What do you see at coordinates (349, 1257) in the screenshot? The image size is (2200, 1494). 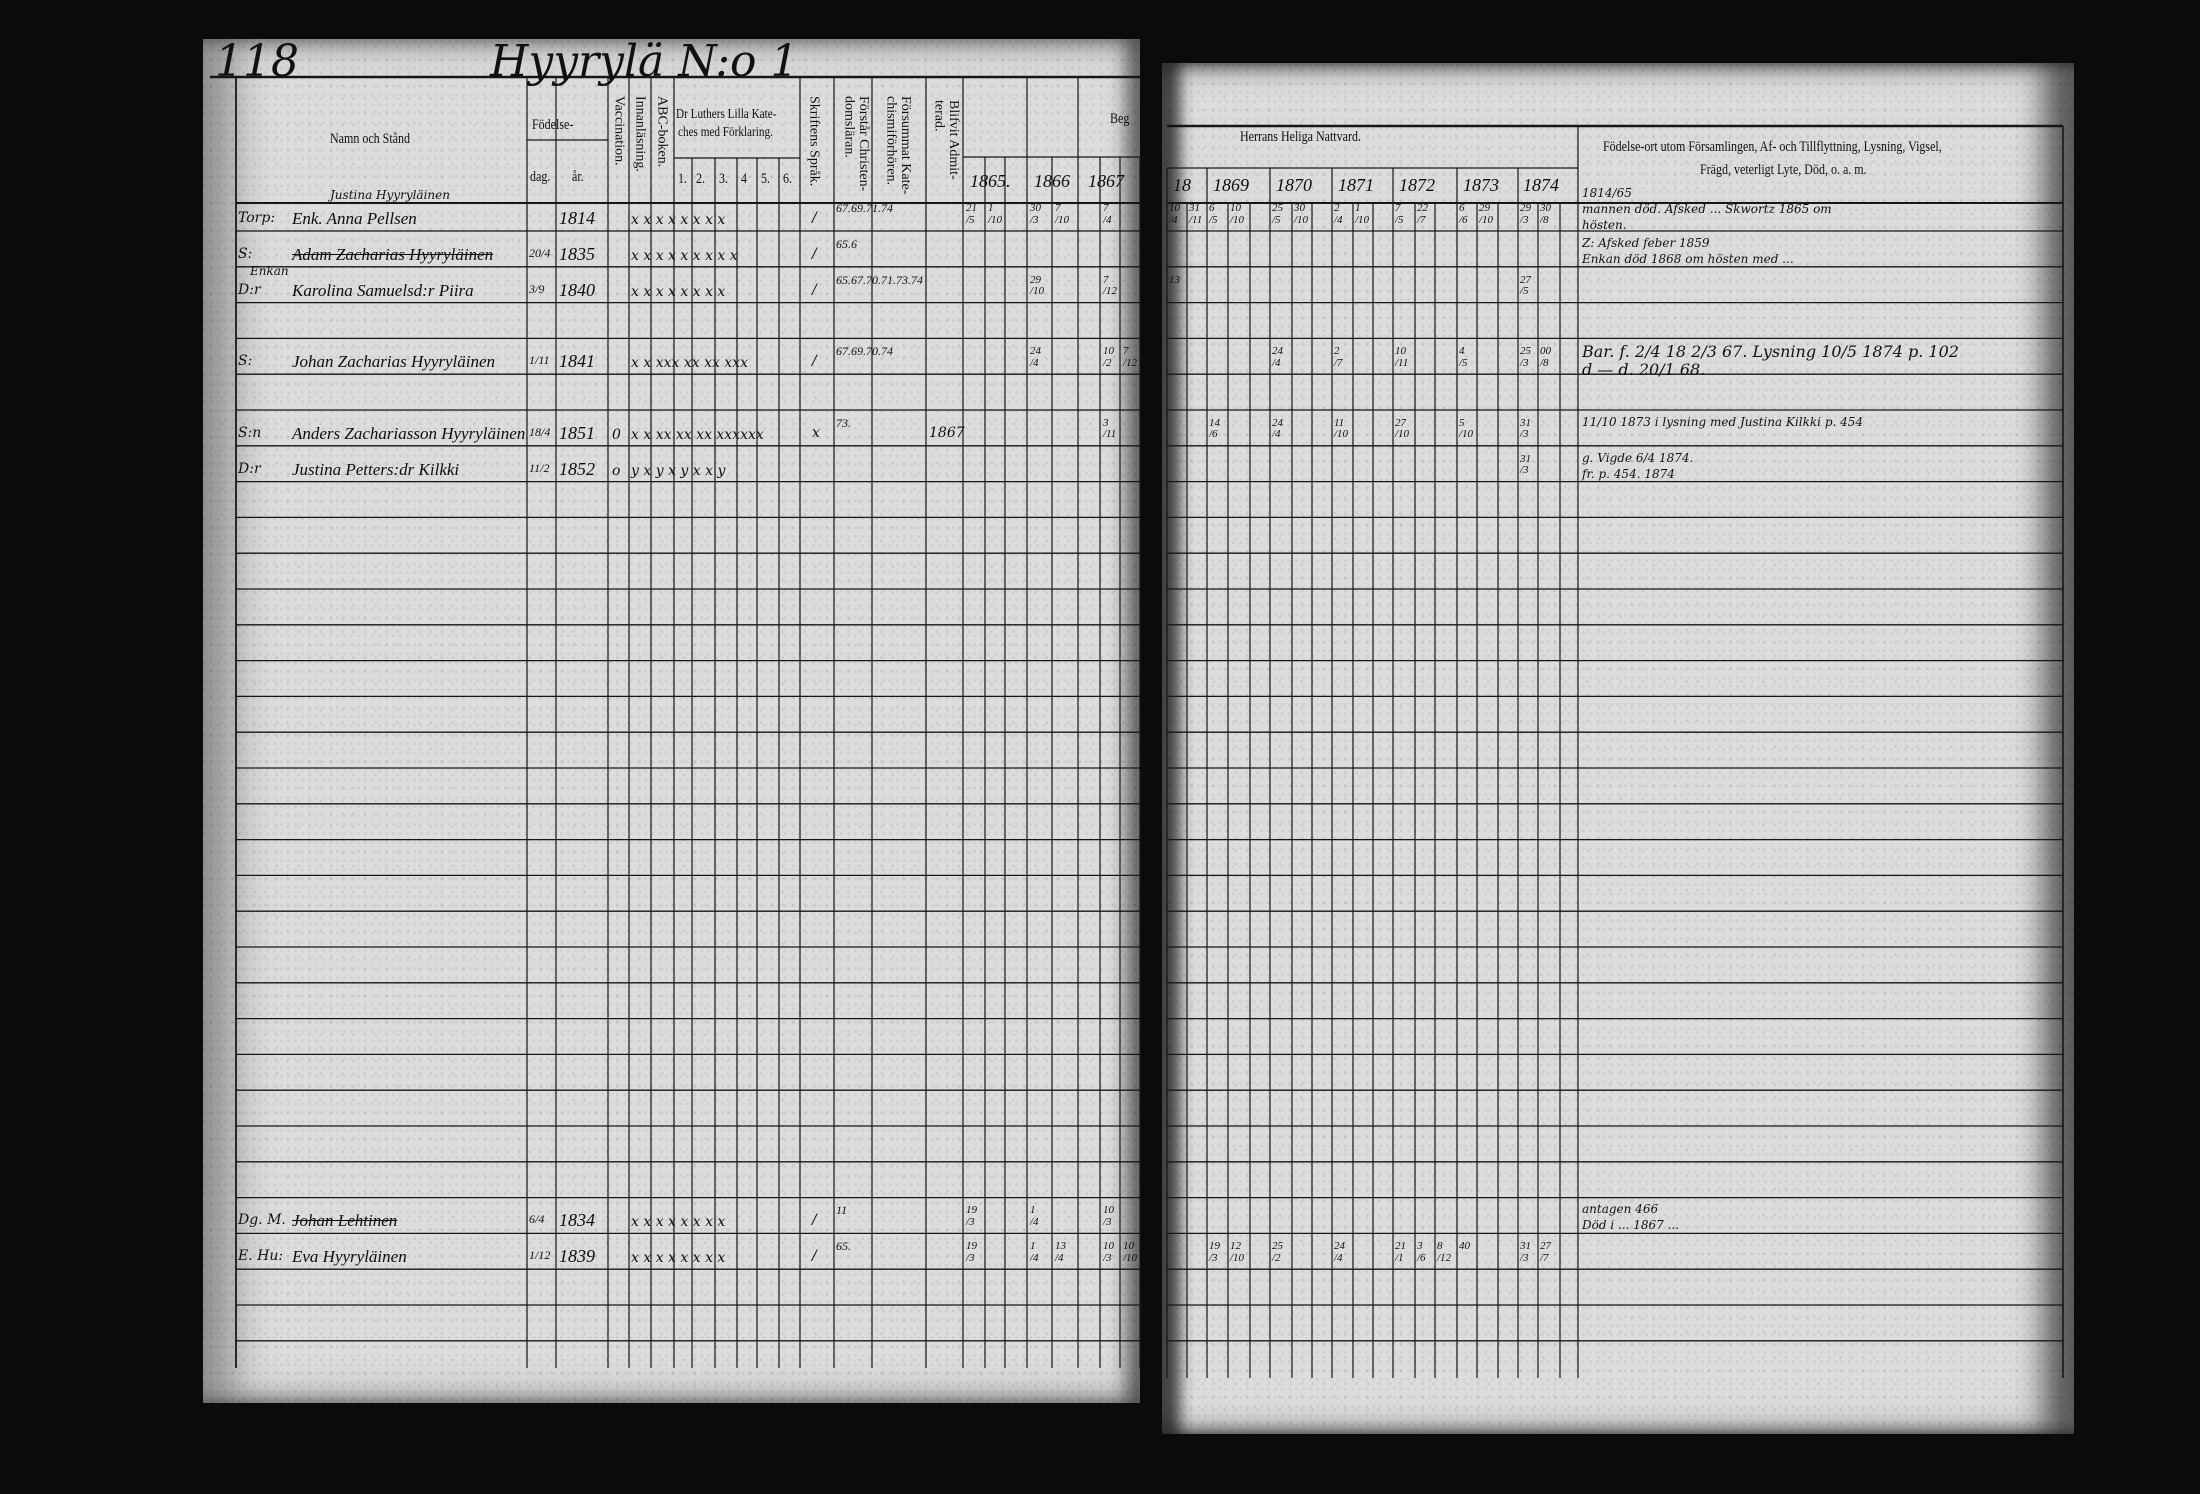 I see `entry-name: Eva Hyyryläinen` at bounding box center [349, 1257].